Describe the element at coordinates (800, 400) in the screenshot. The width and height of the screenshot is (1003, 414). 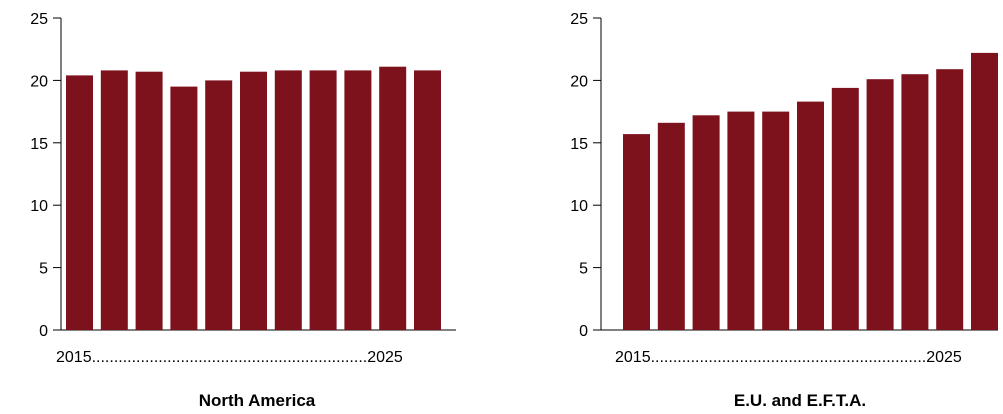
I see `chart-title: E.U. and E.F.T.A.` at that location.